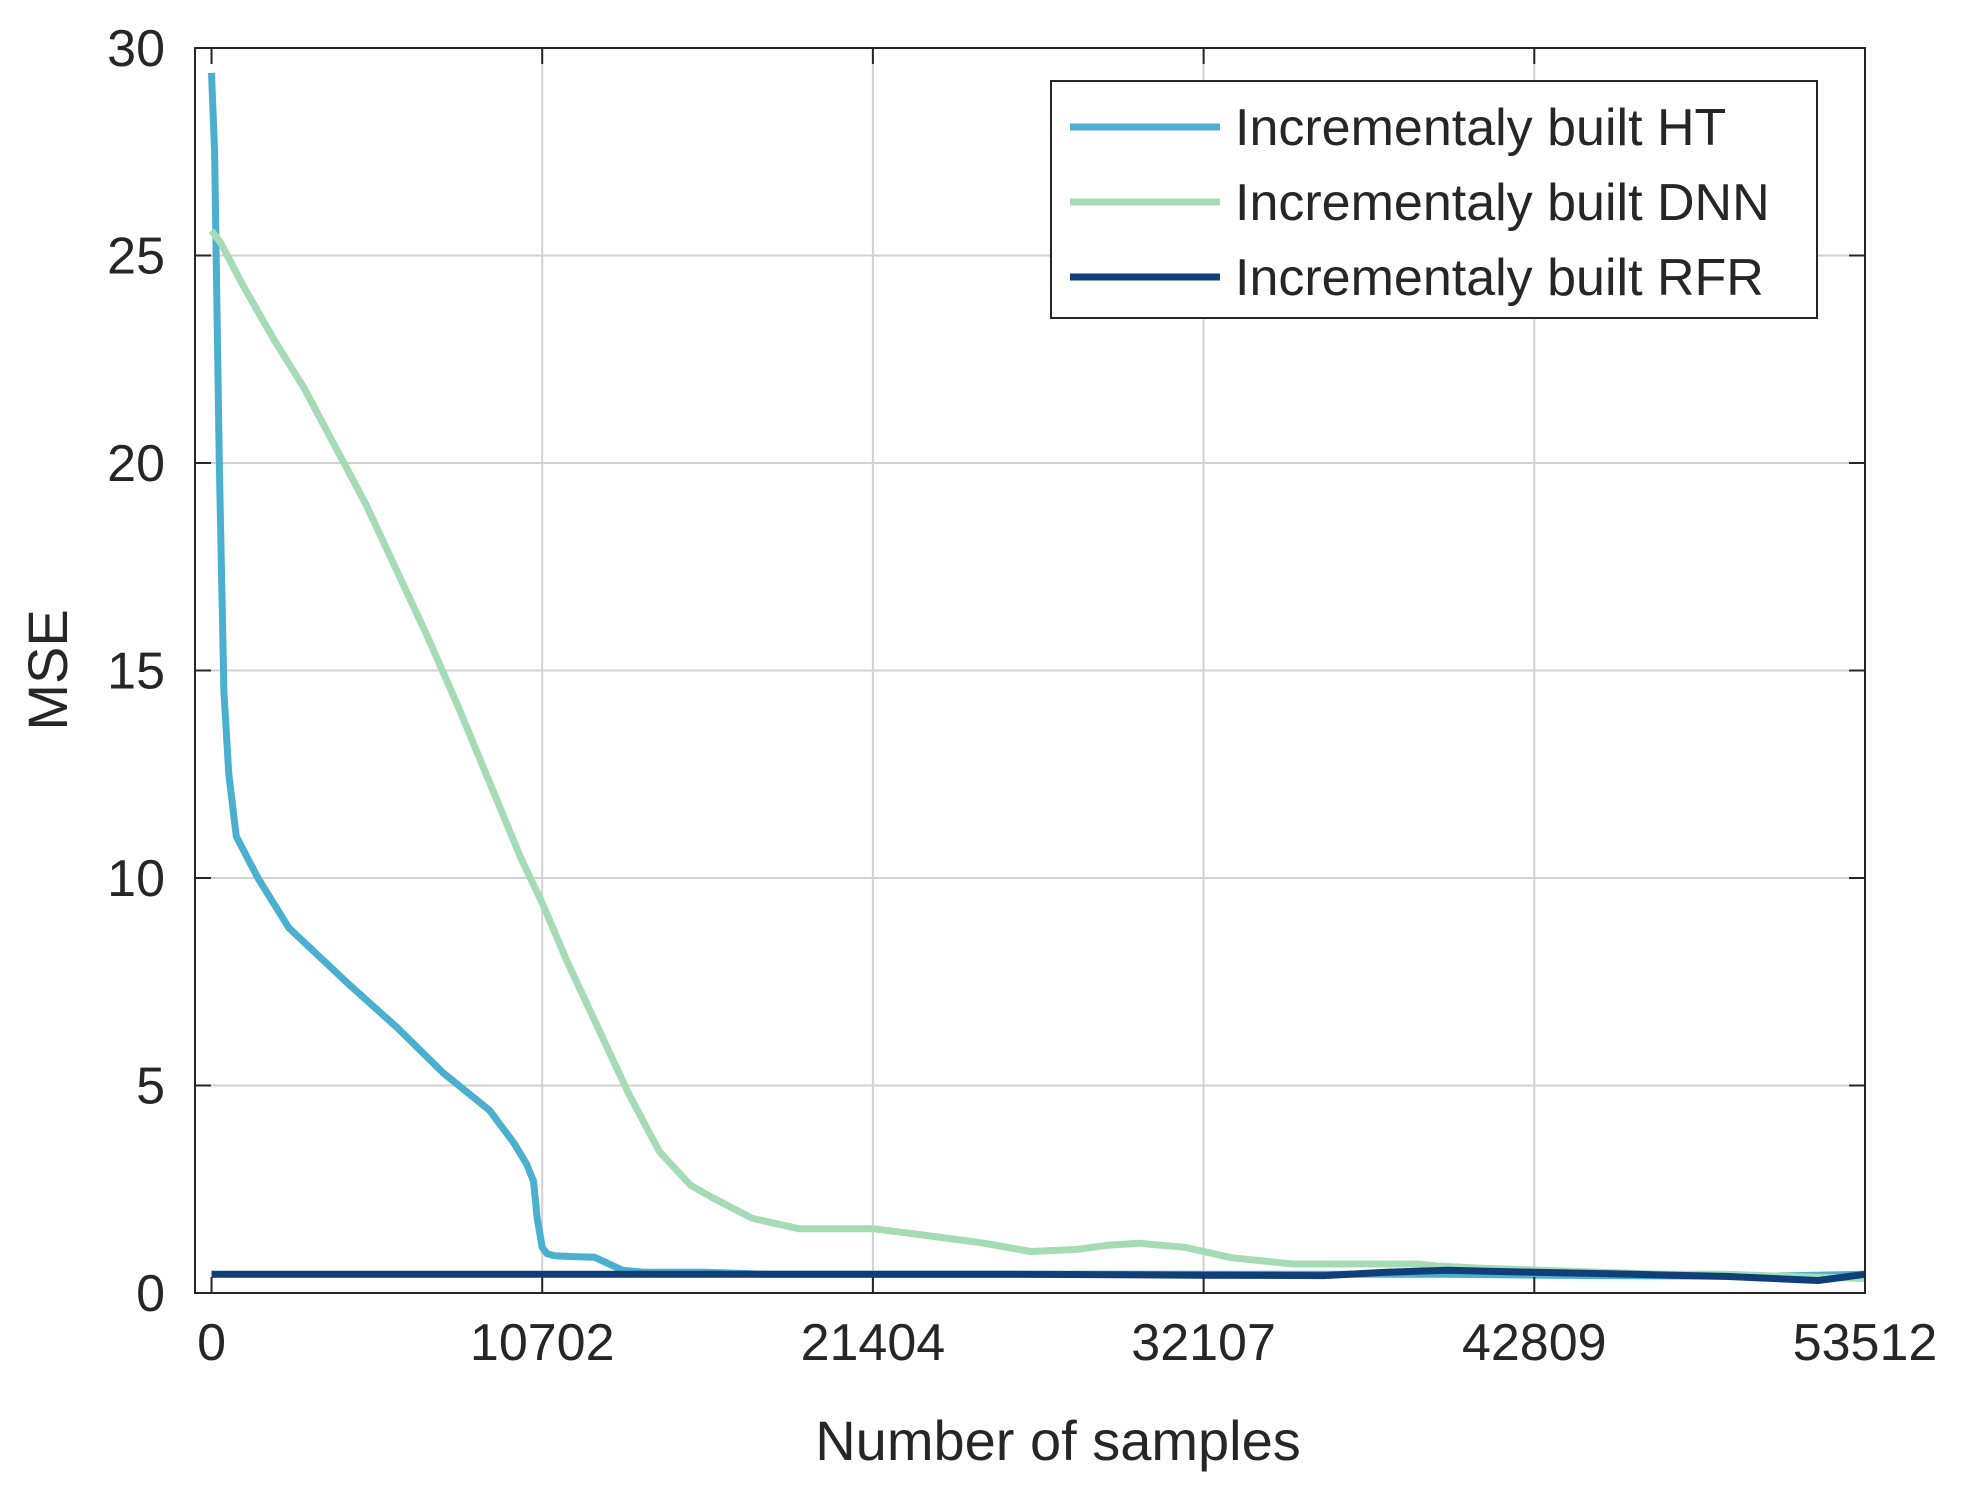 Image resolution: width=1961 pixels, height=1489 pixels. I want to click on legend-label-3: Incrementaly built RFR, so click(1499, 278).